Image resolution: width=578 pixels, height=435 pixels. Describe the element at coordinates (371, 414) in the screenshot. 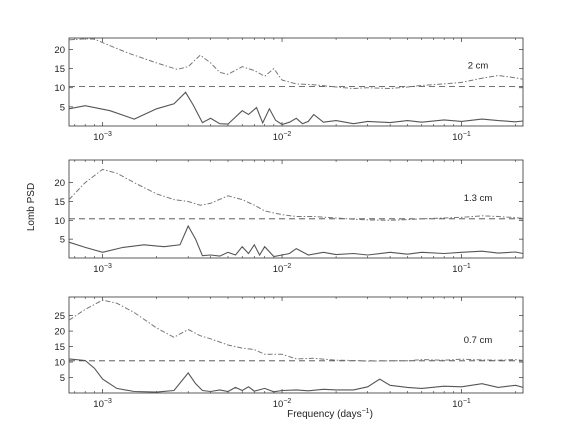

I see `x-axis-label-end: )` at that location.